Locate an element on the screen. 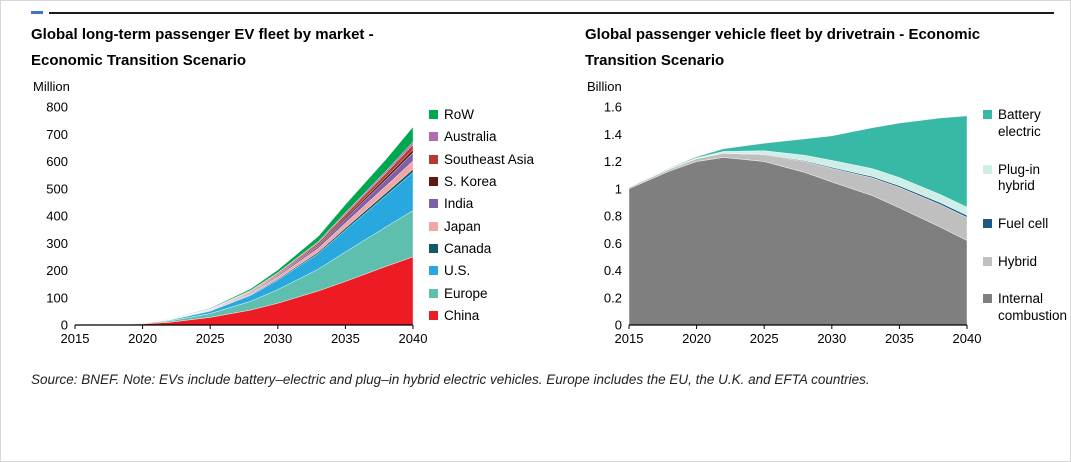  legend-item-plug-in-hybrid: Plug-in hybrid is located at coordinates (1026, 178).